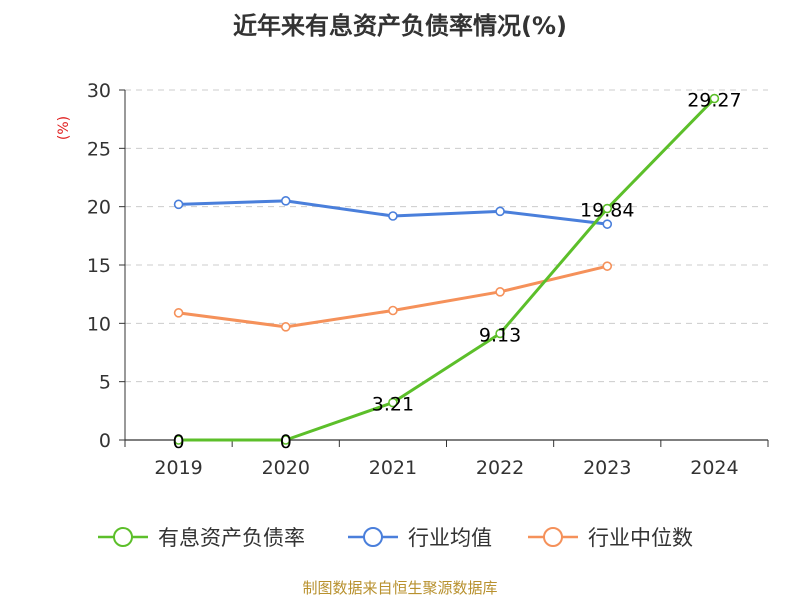  What do you see at coordinates (231, 538) in the screenshot?
I see `legend-entry: 有息资产负债率` at bounding box center [231, 538].